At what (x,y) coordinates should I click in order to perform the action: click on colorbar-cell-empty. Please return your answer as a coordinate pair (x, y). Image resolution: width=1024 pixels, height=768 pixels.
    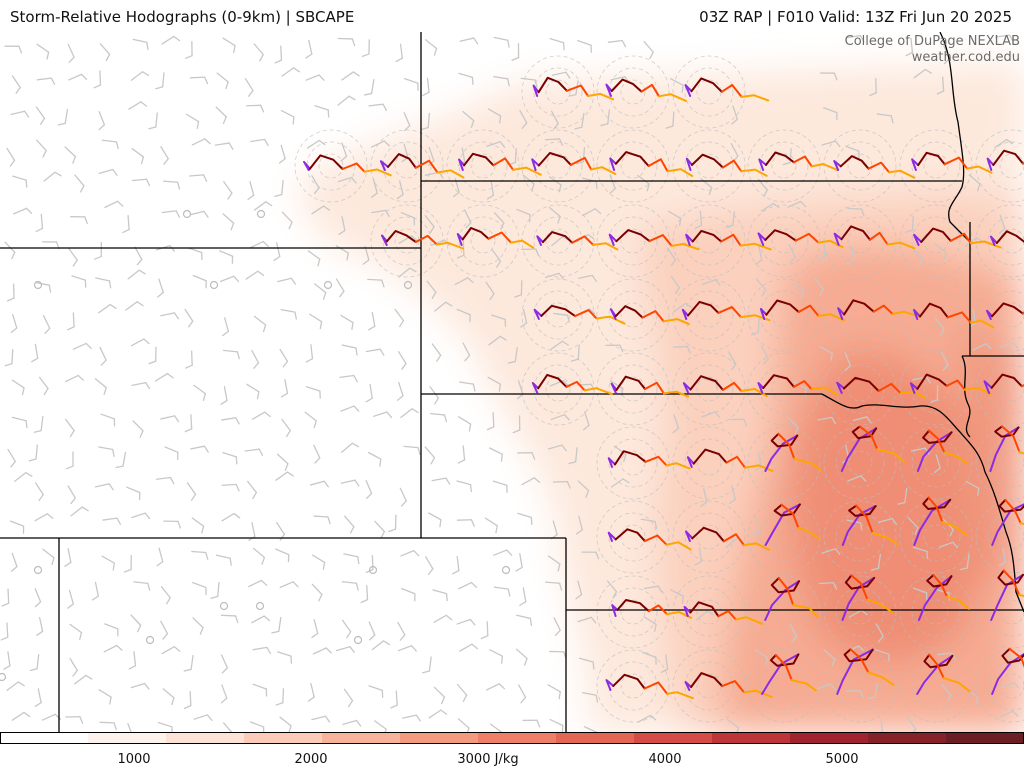
    Looking at the image, I should click on (44, 738).